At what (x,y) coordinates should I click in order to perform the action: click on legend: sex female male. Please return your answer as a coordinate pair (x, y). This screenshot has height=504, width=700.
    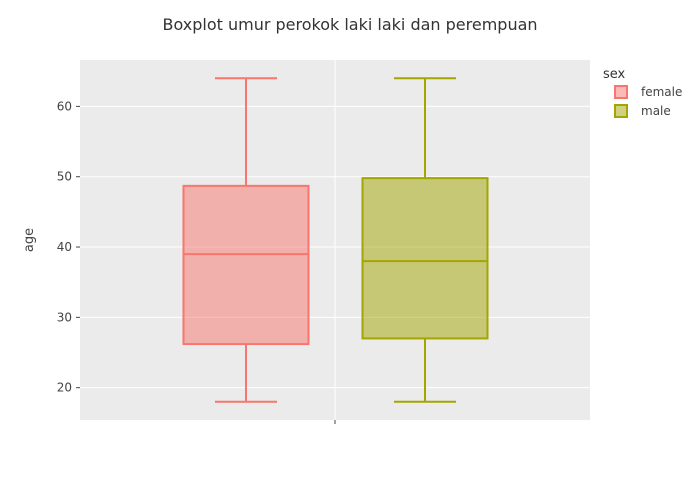
    Looking at the image, I should click on (642, 92).